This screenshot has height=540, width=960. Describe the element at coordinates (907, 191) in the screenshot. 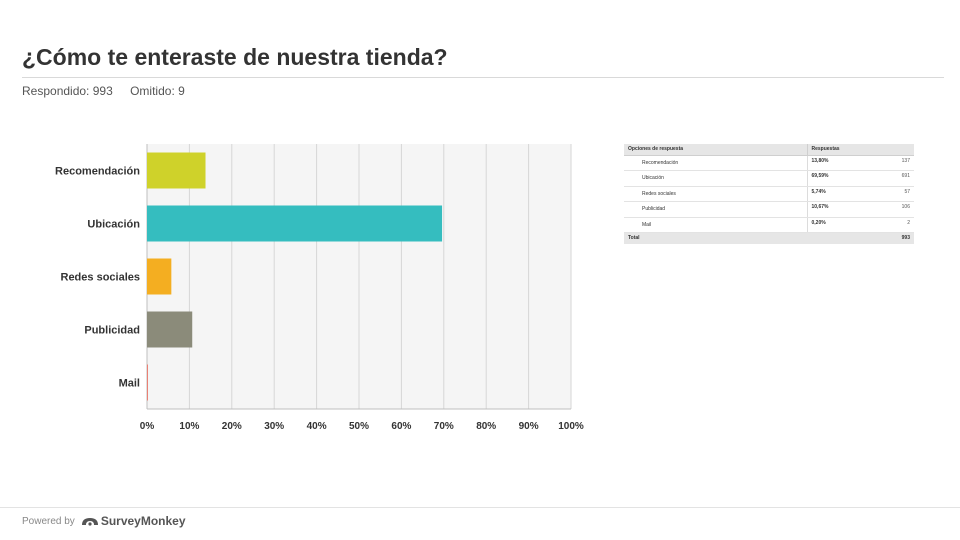

I see `table-cell-count: 57` at that location.